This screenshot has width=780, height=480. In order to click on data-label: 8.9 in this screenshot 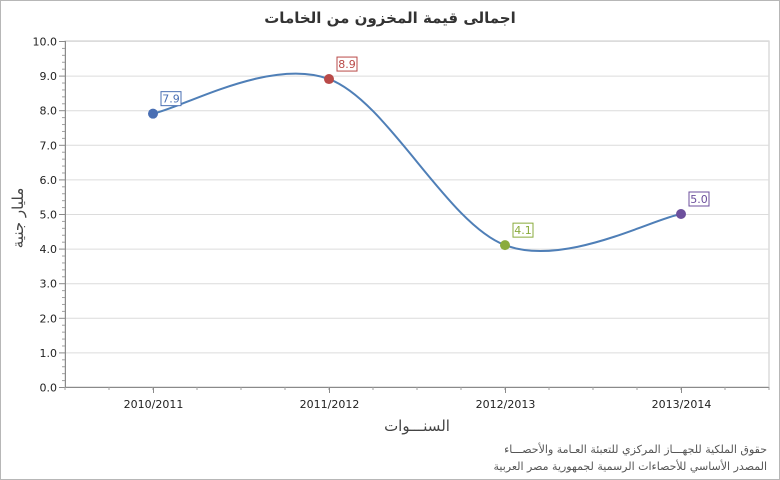, I will do `click(347, 64)`.